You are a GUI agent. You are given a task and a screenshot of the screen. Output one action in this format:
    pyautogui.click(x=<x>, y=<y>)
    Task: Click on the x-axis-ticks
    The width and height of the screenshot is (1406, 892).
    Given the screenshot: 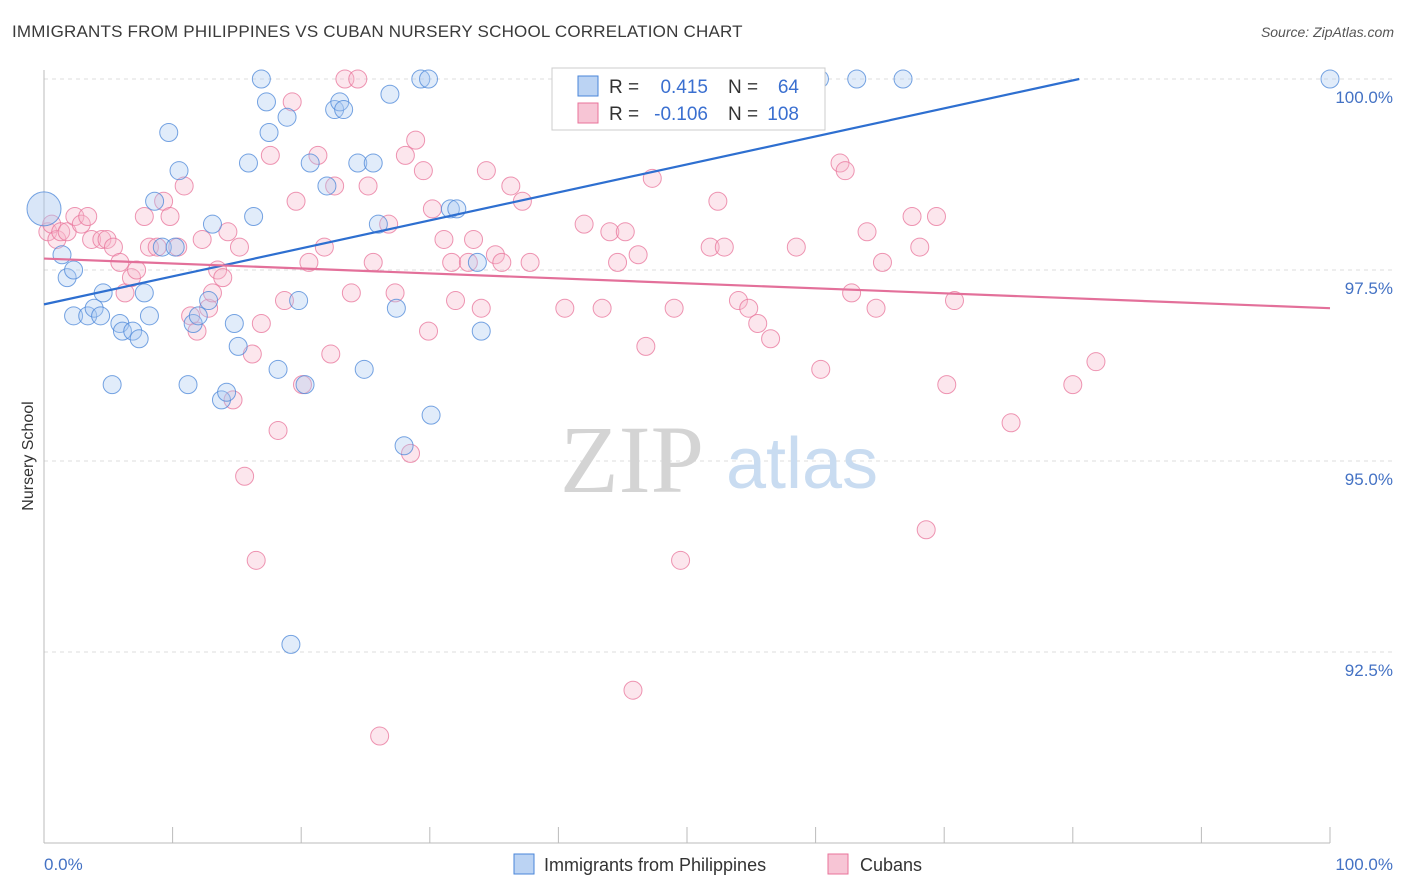 What is the action you would take?
    pyautogui.click(x=687, y=835)
    